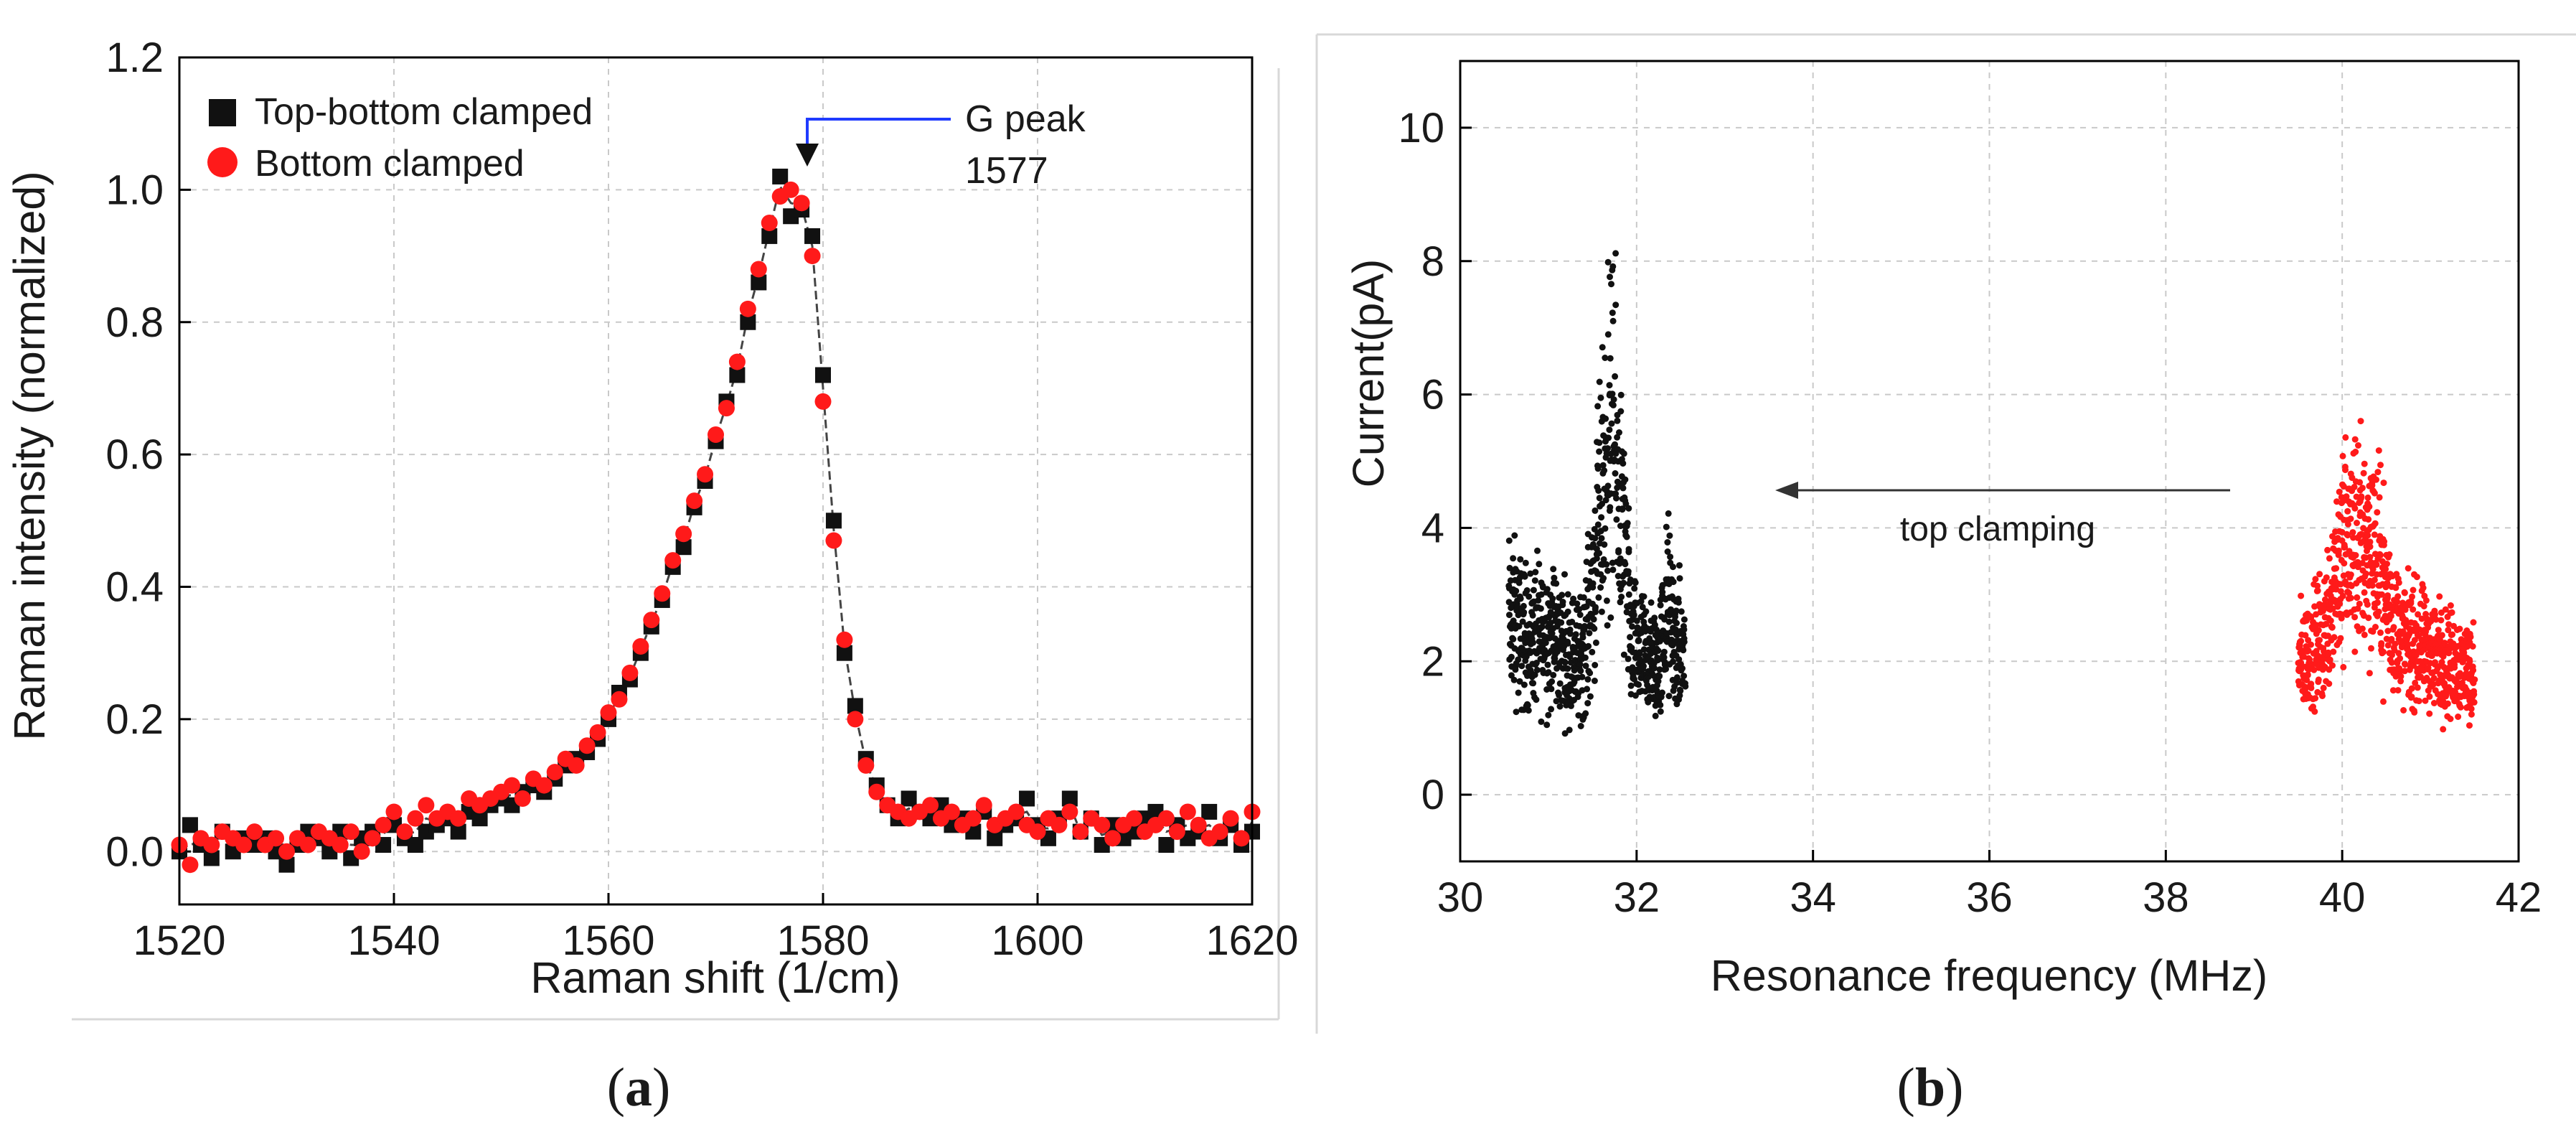 The width and height of the screenshot is (2576, 1132). I want to click on y-tick-label: 6, so click(1432, 395).